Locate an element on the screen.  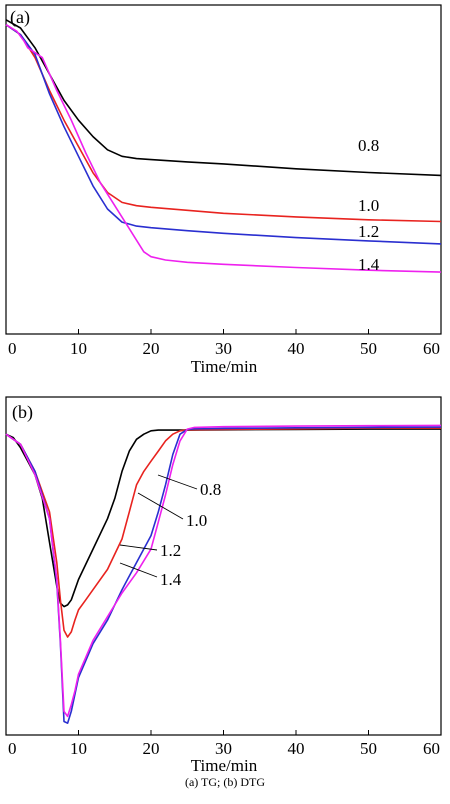
dtg-x-tick-label-40: 40 is located at coordinates (296, 748).